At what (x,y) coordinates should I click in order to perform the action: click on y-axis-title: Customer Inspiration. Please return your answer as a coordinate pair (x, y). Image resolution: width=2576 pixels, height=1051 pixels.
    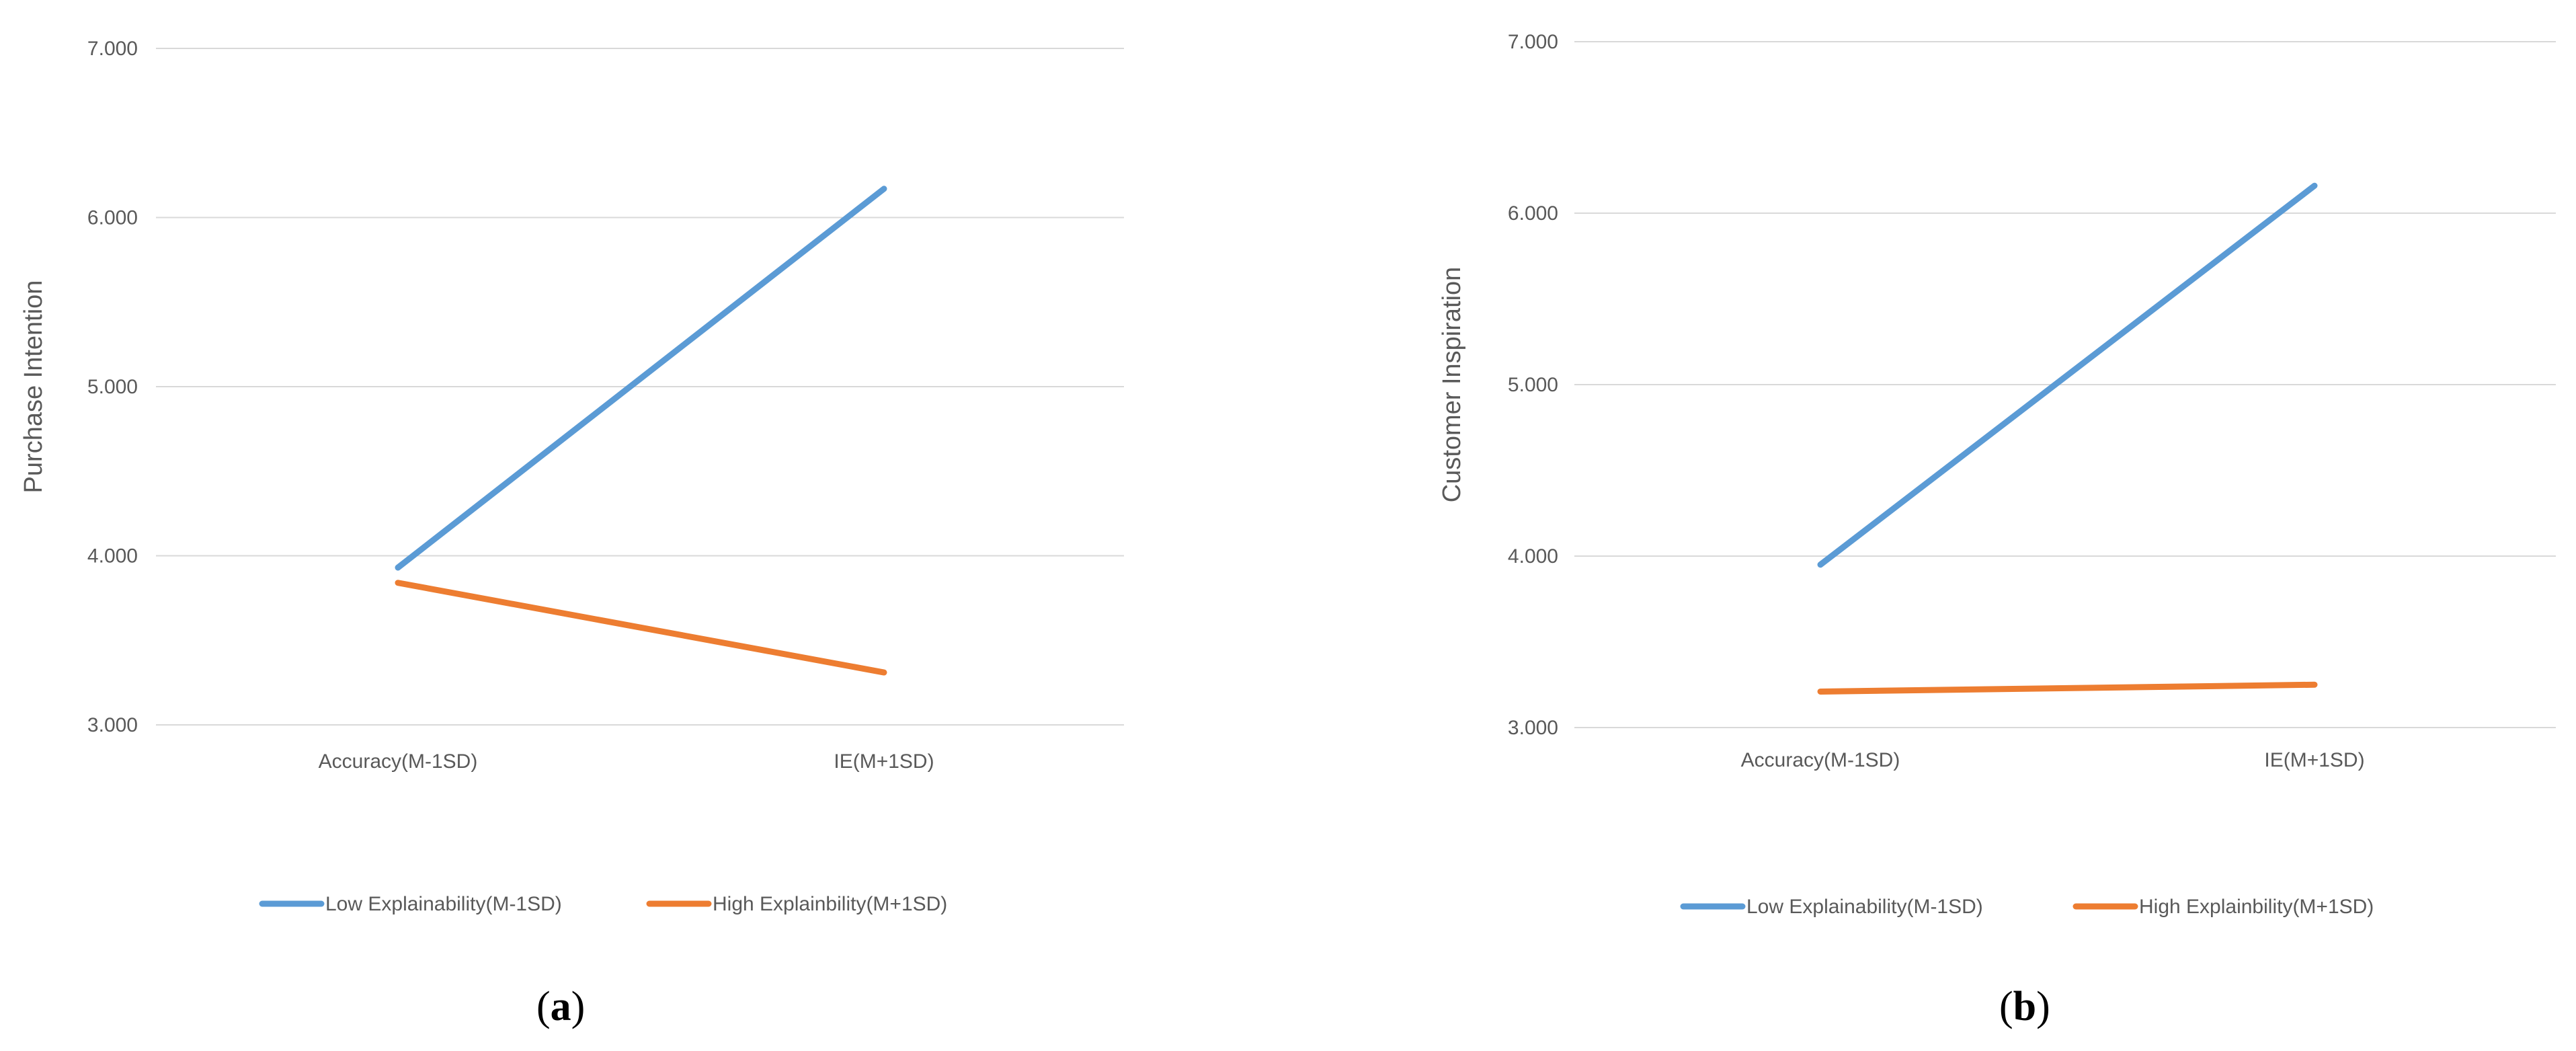
    Looking at the image, I should click on (1452, 385).